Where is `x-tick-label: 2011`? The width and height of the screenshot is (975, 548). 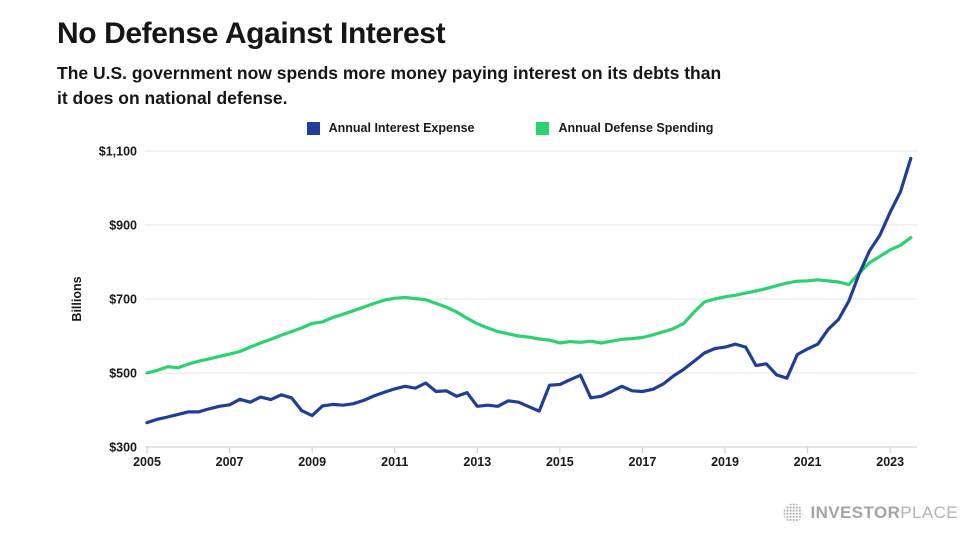 x-tick-label: 2011 is located at coordinates (394, 462).